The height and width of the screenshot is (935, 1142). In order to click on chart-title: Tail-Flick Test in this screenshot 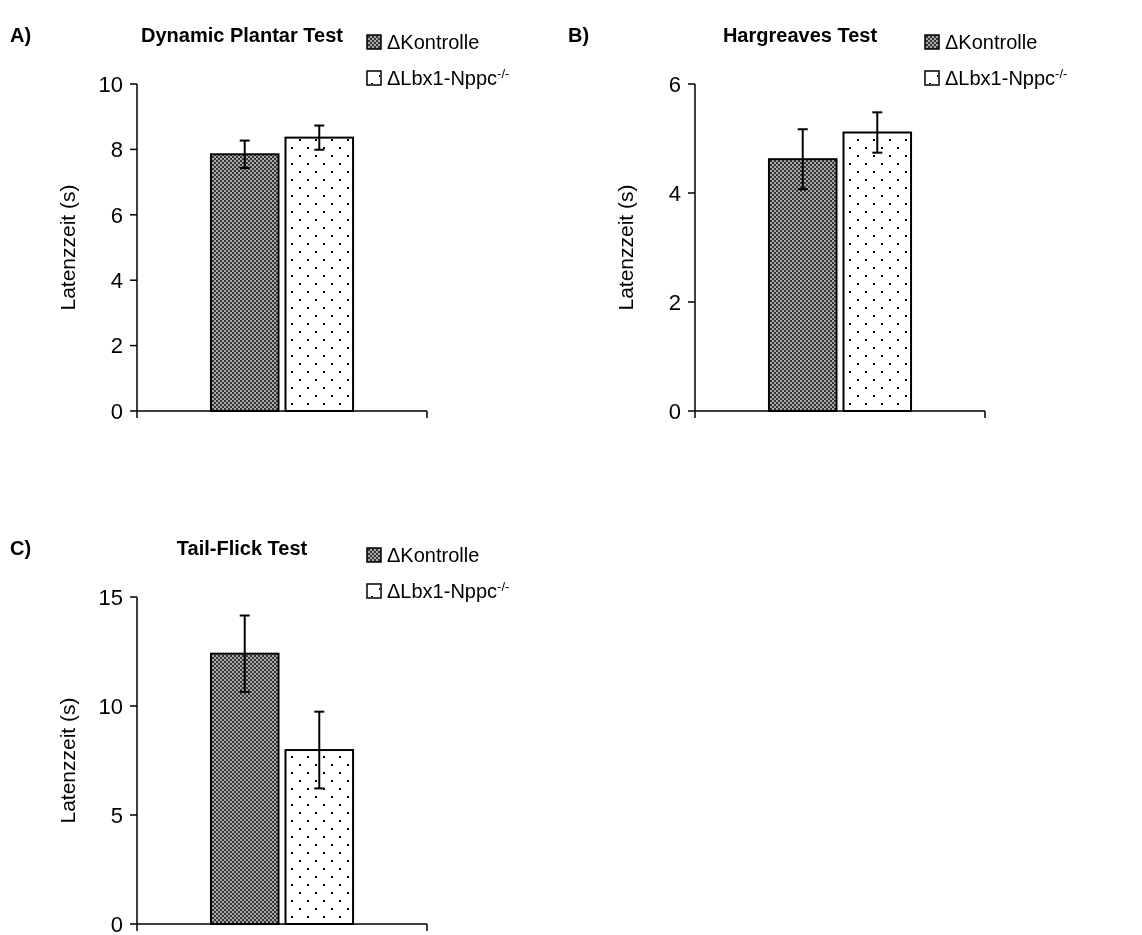, I will do `click(242, 548)`.